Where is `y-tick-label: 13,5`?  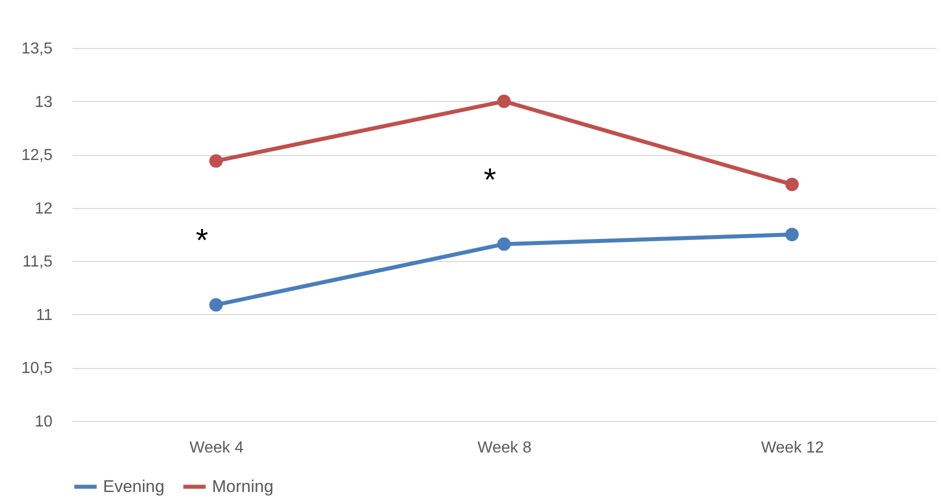
y-tick-label: 13,5 is located at coordinates (37, 49).